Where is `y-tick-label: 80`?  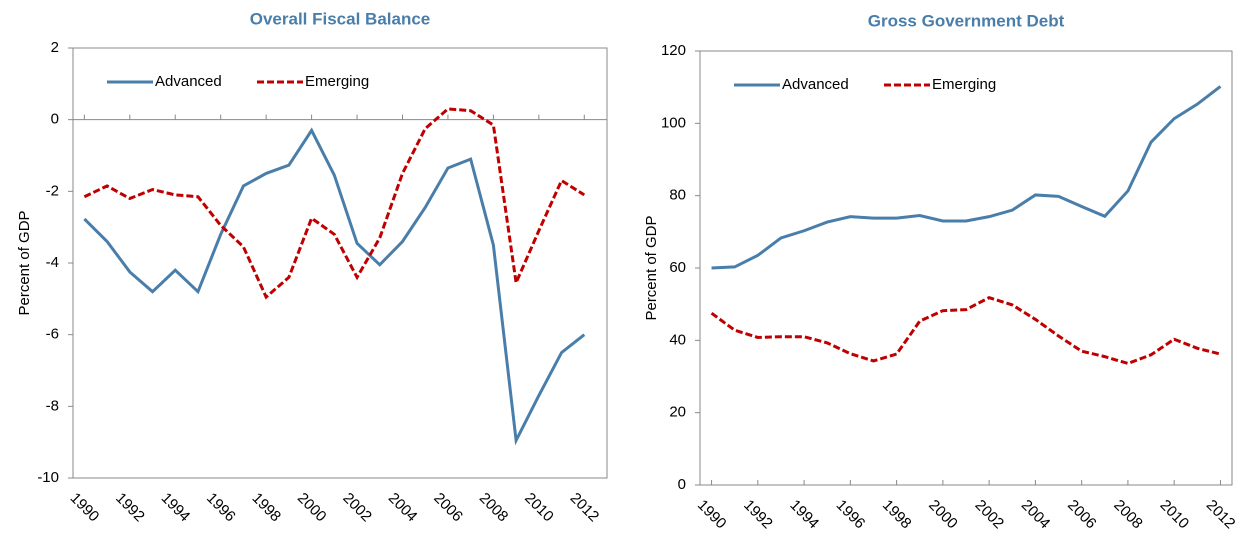 y-tick-label: 80 is located at coordinates (677, 195).